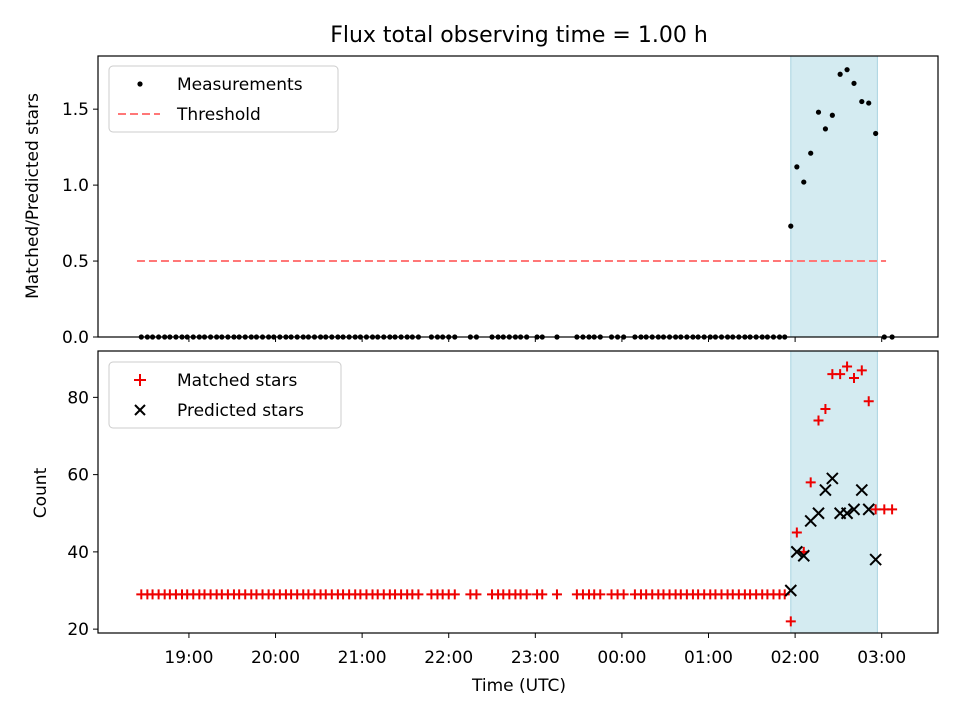 This screenshot has height=720, width=960. I want to click on y-tick-label: 1.5, so click(75, 110).